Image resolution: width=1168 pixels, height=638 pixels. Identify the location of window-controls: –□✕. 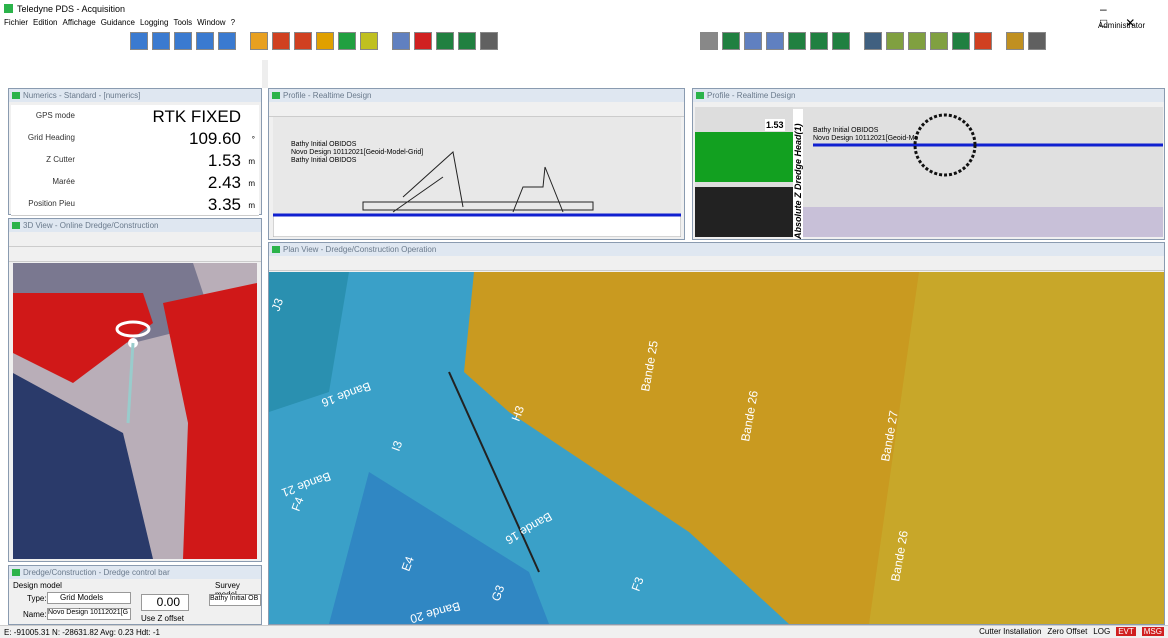
(1127, 16).